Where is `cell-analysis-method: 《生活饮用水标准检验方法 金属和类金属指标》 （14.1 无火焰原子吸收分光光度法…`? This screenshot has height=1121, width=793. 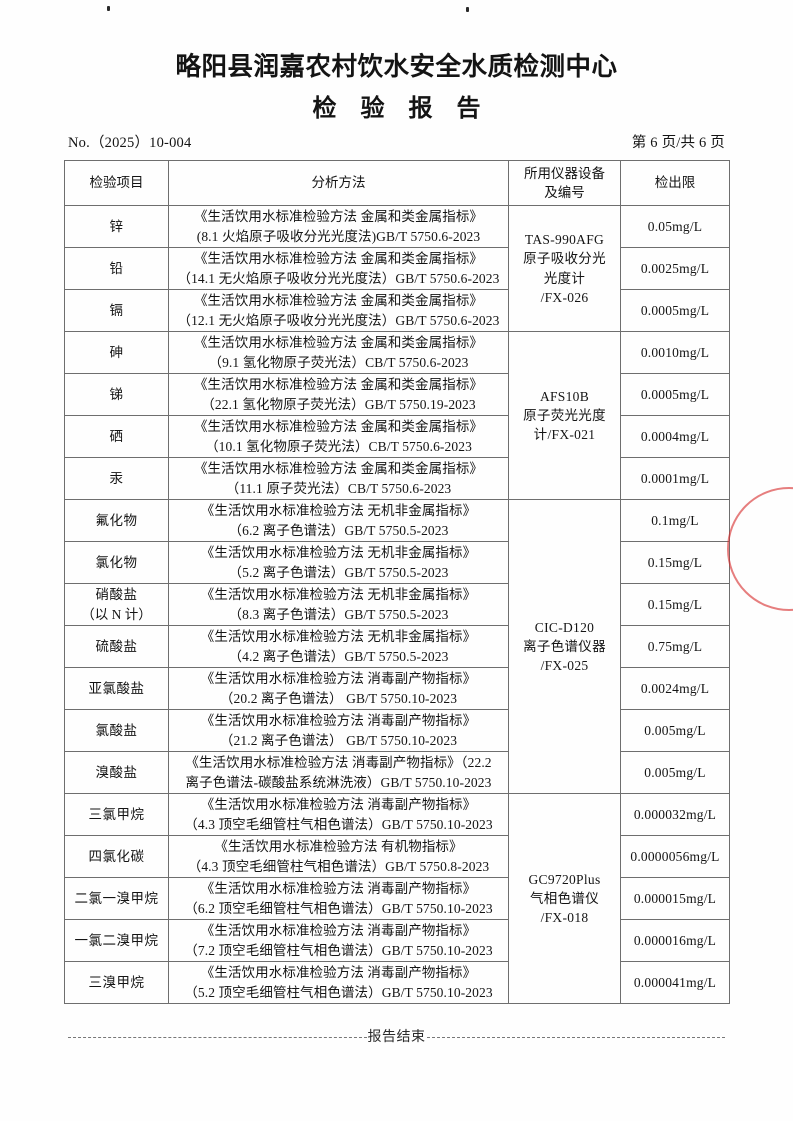
cell-analysis-method: 《生活饮用水标准检验方法 金属和类金属指标》 （14.1 无火焰原子吸收分光光度法… is located at coordinates (338, 268).